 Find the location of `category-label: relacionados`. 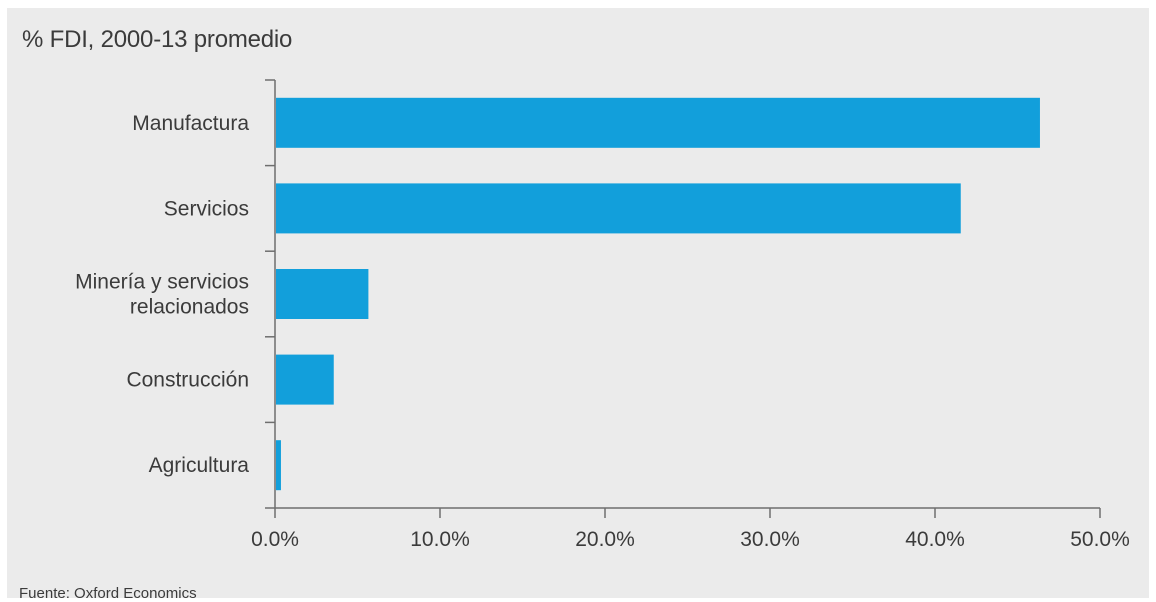

category-label: relacionados is located at coordinates (189, 307).